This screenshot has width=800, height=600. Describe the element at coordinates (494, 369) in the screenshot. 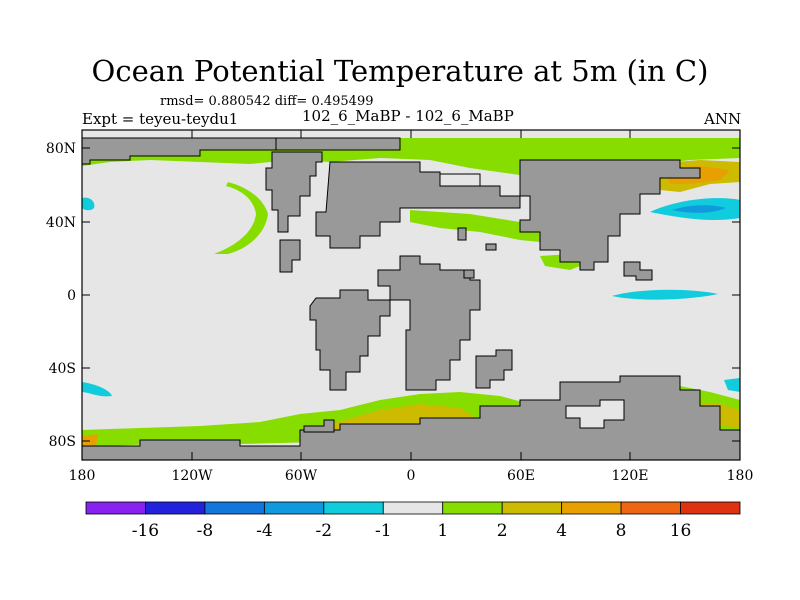

I see `madagascar-land` at that location.